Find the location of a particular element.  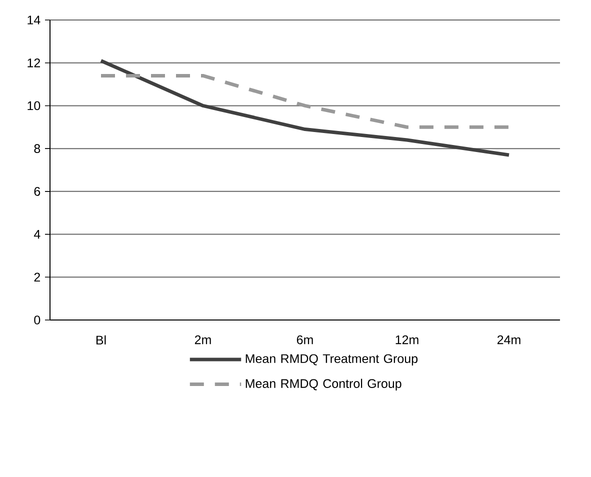

y-tick-label: 12 is located at coordinates (34, 63).